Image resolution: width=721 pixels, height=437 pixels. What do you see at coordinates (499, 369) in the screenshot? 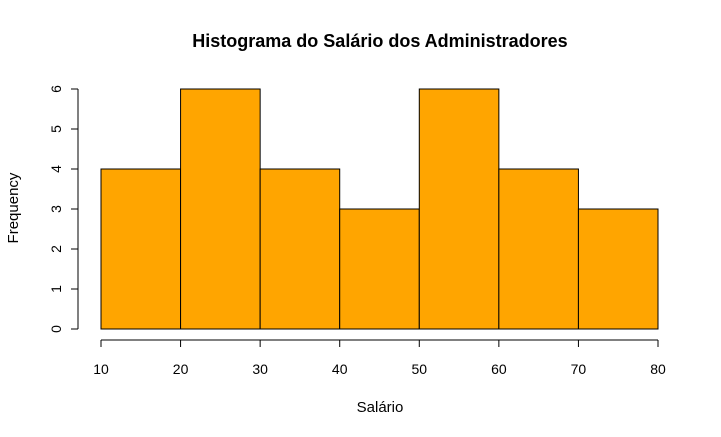
I see `x-tick-label: 60` at bounding box center [499, 369].